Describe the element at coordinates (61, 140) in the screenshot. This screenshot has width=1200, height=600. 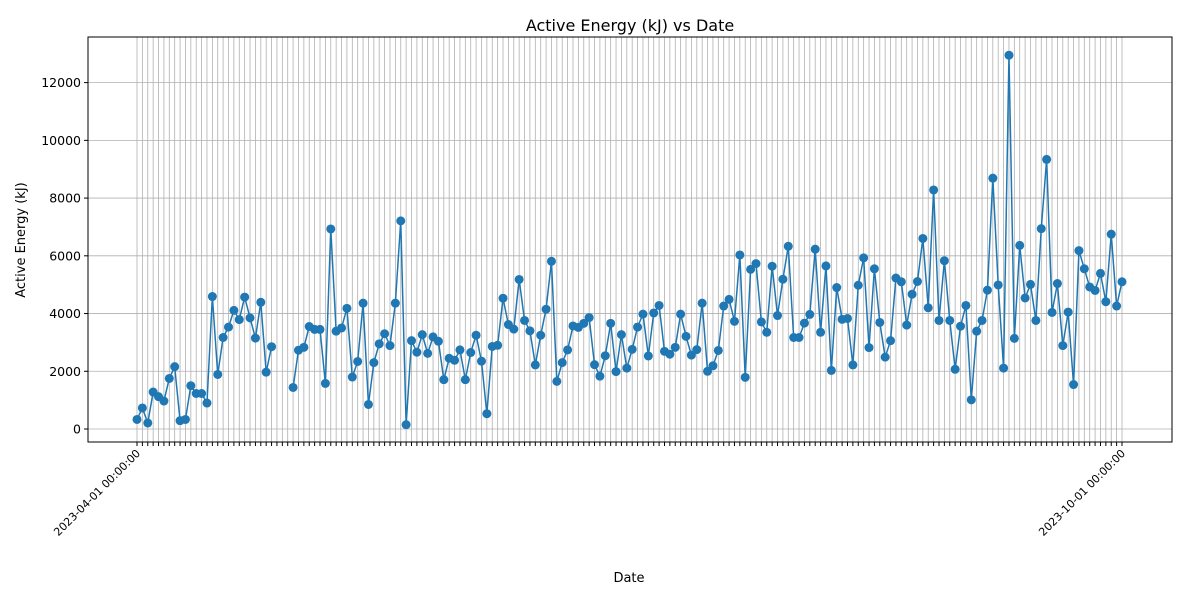
I see `y-tick-label: 10000` at that location.